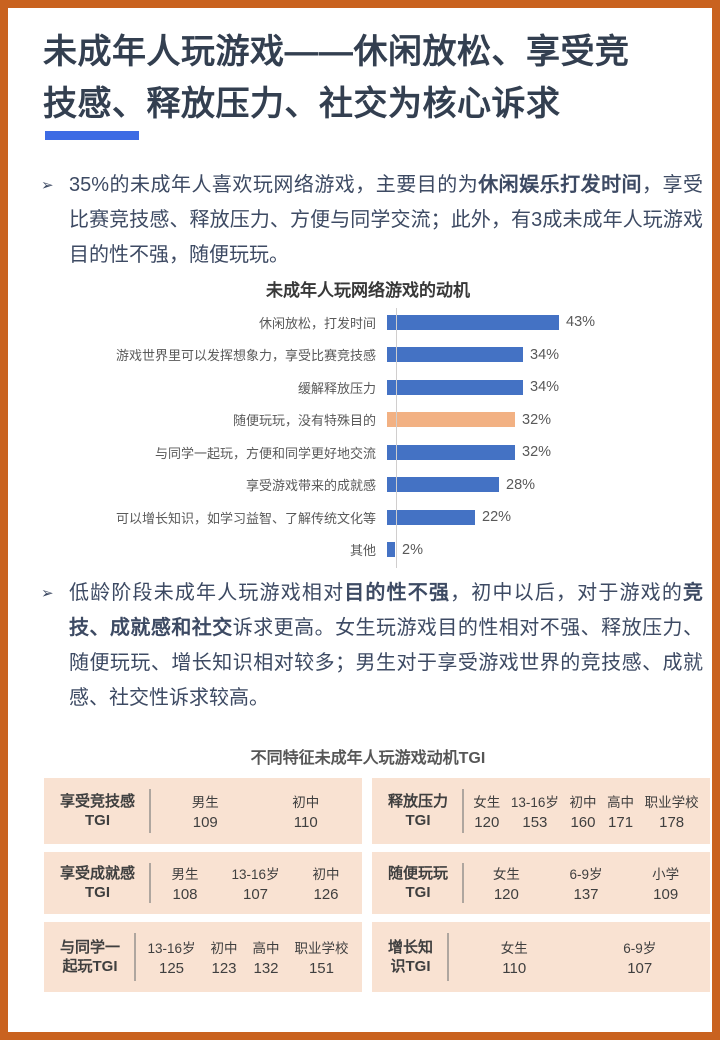  What do you see at coordinates (639, 957) in the screenshot?
I see `tgi-group: 6-9岁 107` at bounding box center [639, 957].